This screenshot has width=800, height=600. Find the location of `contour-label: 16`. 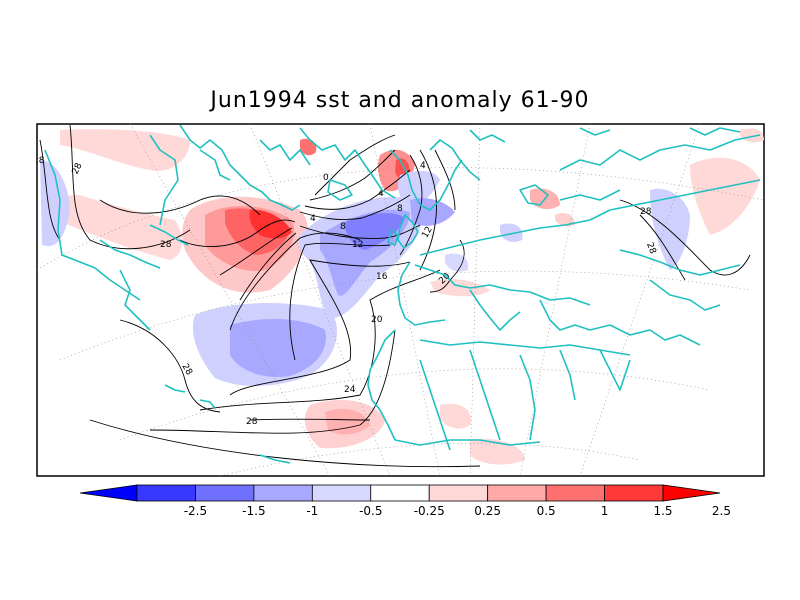

contour-label: 16 is located at coordinates (382, 277).